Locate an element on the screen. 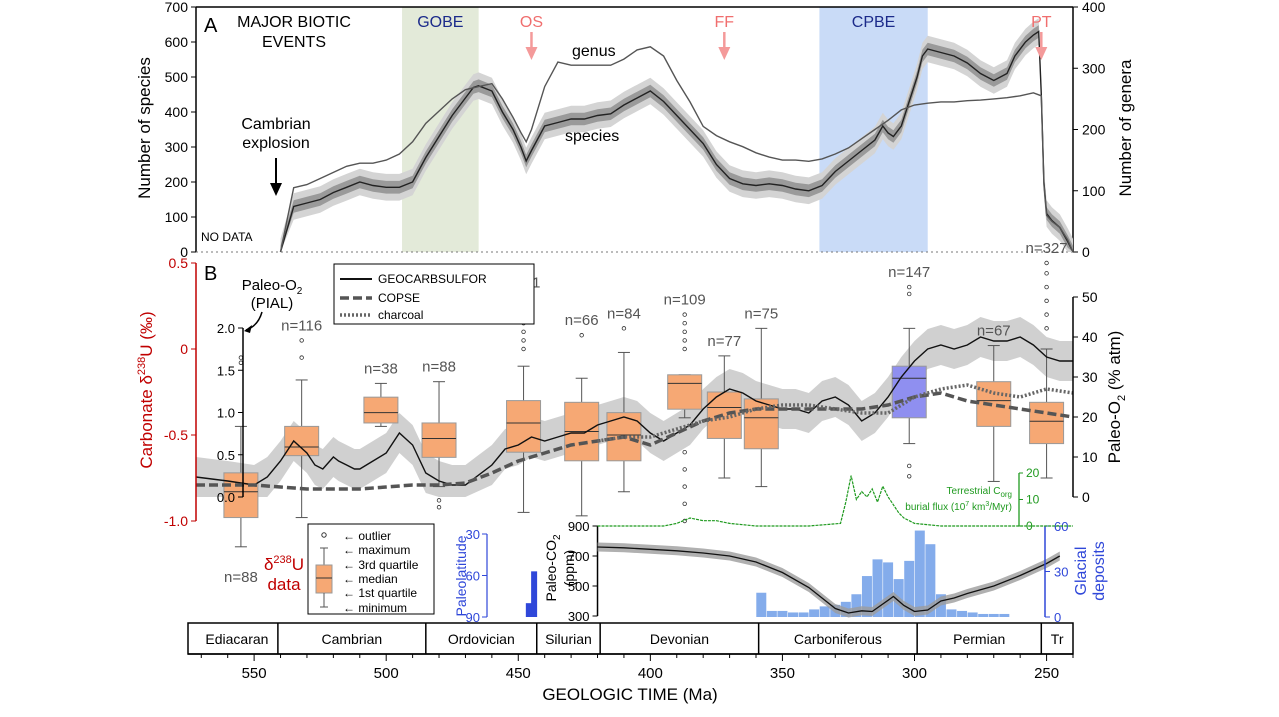 The image size is (1279, 717). co2-envelope is located at coordinates (828, 580).